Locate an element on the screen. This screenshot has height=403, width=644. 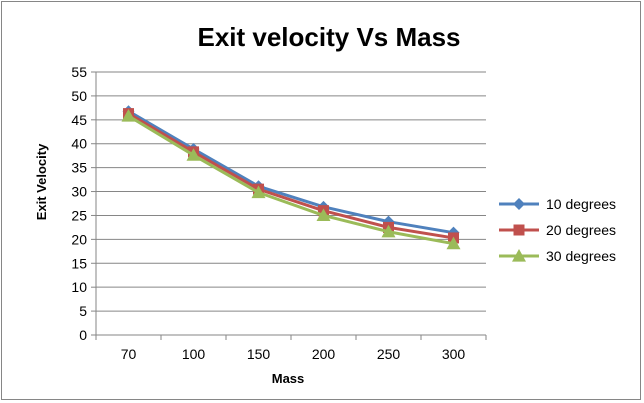
y-tick-label: 20 is located at coordinates (79, 239).